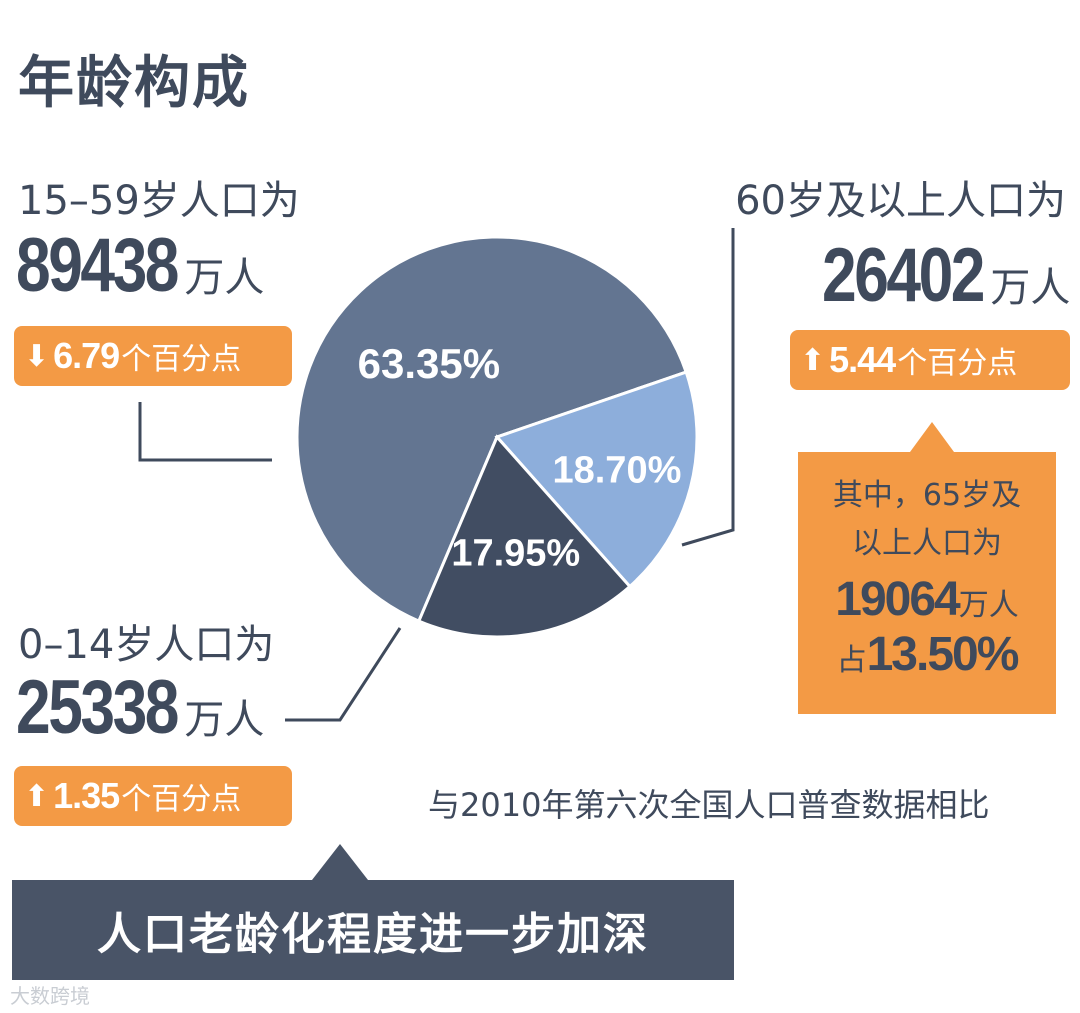  What do you see at coordinates (146, 645) in the screenshot?
I see `children-label: 0–14岁人口为` at bounding box center [146, 645].